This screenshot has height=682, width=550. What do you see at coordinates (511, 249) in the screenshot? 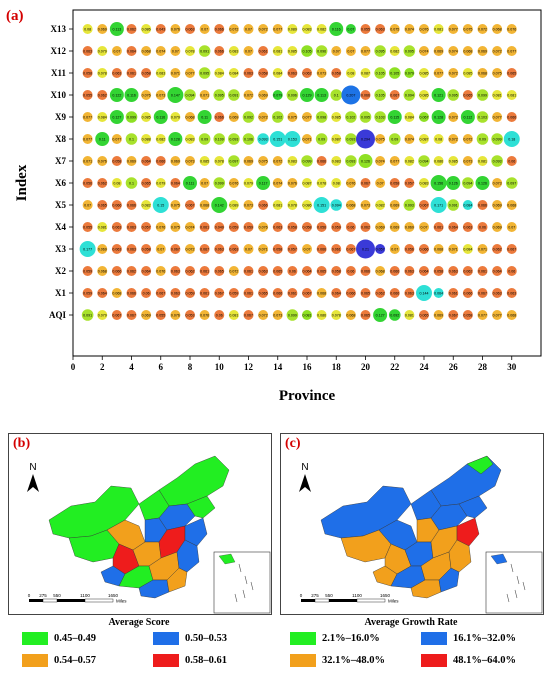
I see `bubble-value-label: 0.067` at bounding box center [511, 249].